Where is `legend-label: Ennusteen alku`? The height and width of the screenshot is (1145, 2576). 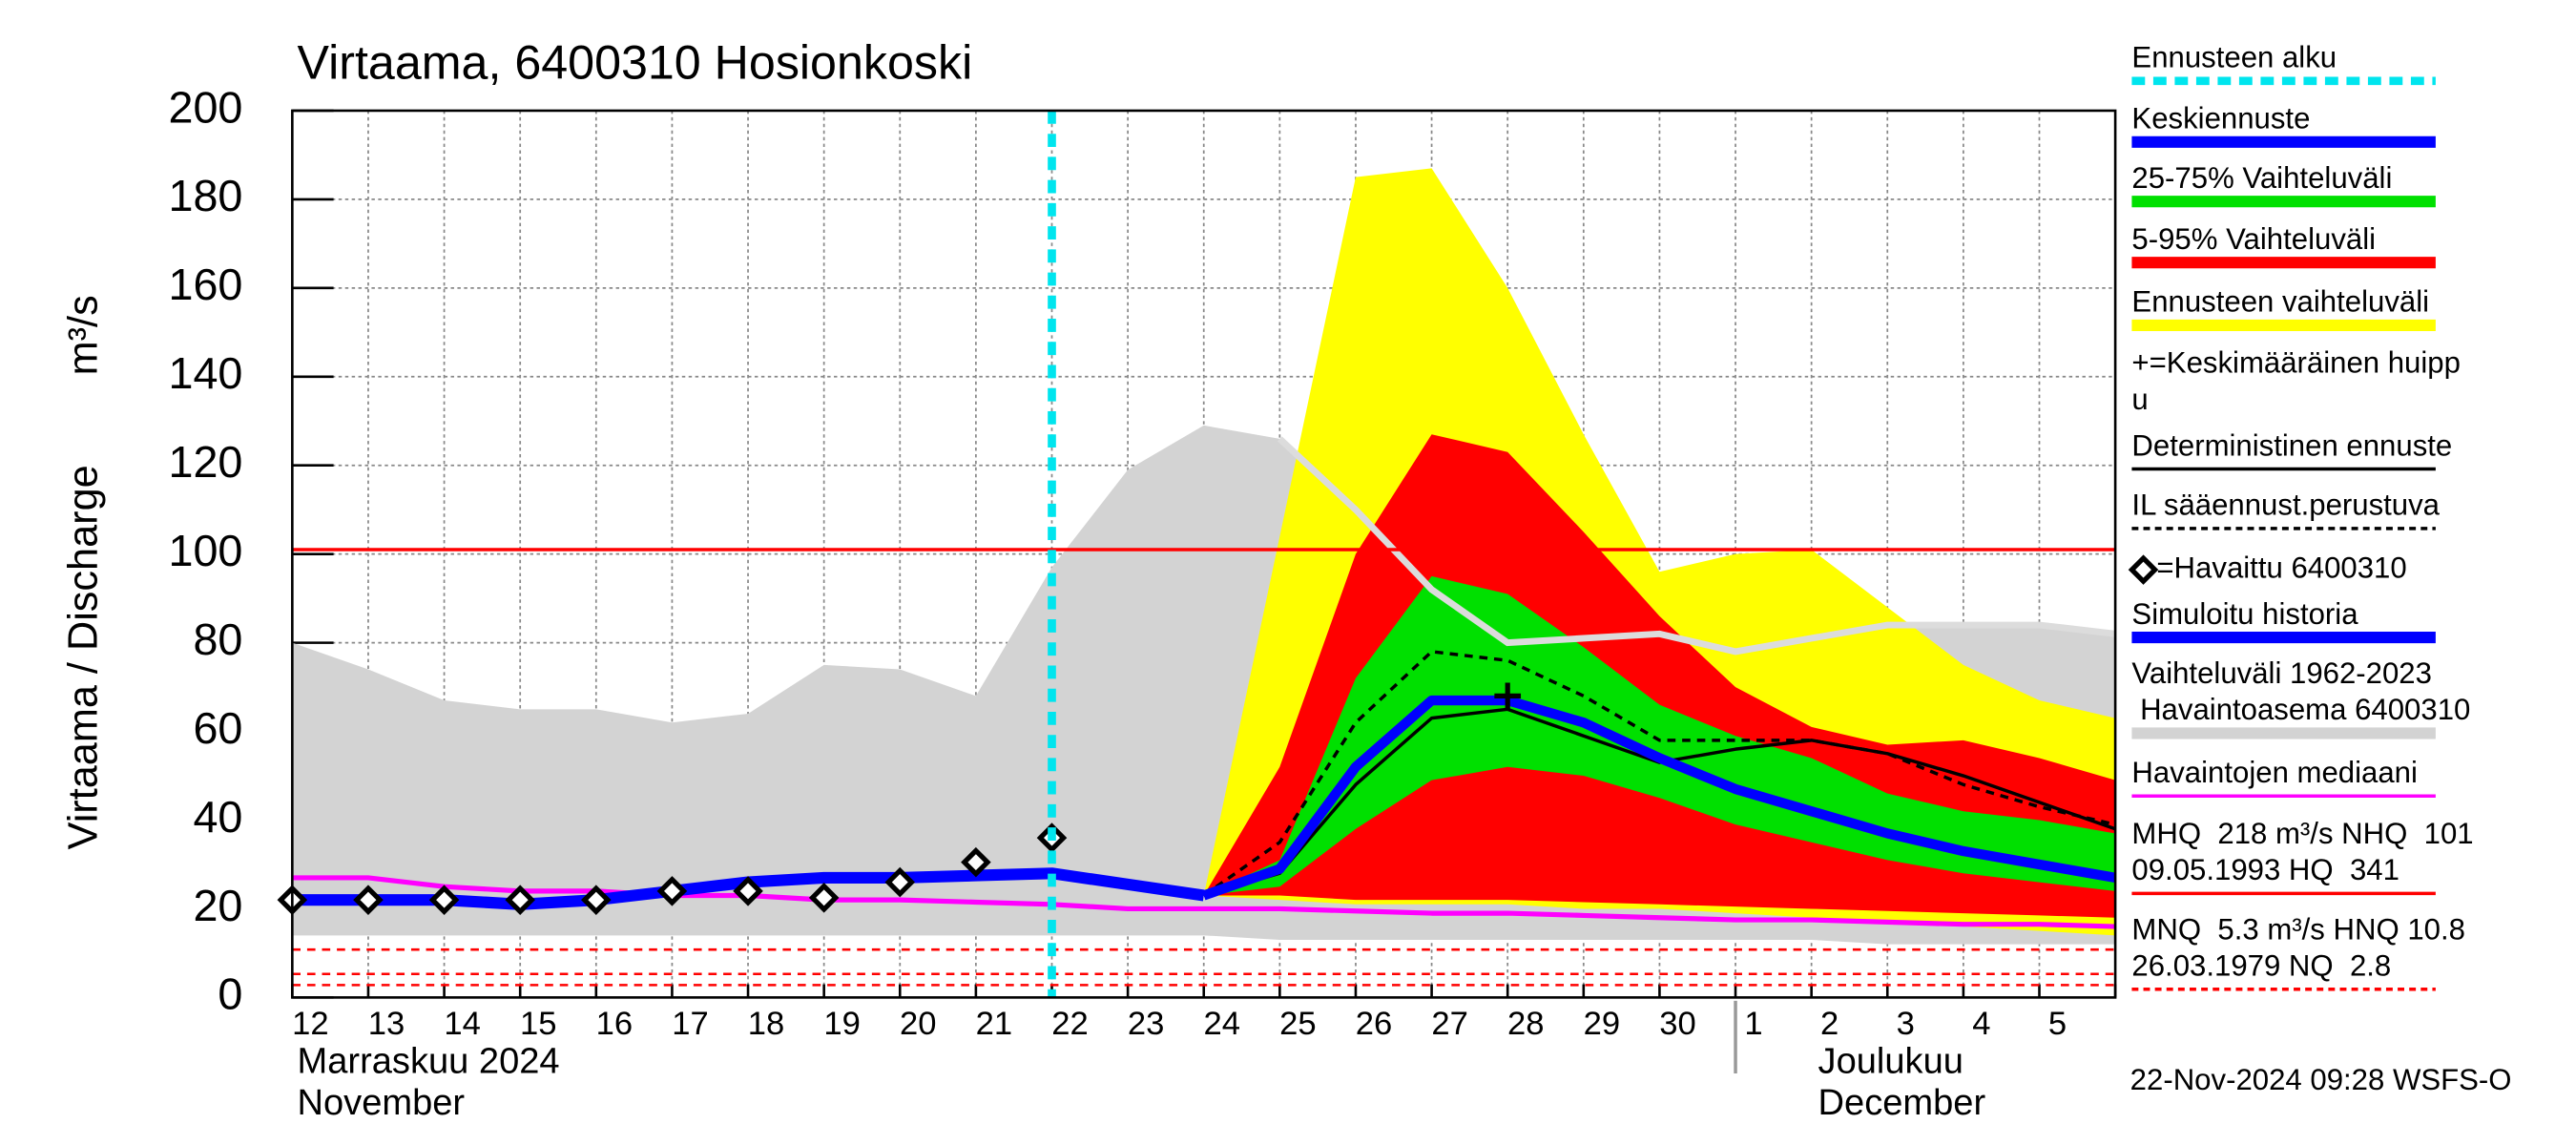
legend-label: Ennusteen alku is located at coordinates (2234, 58).